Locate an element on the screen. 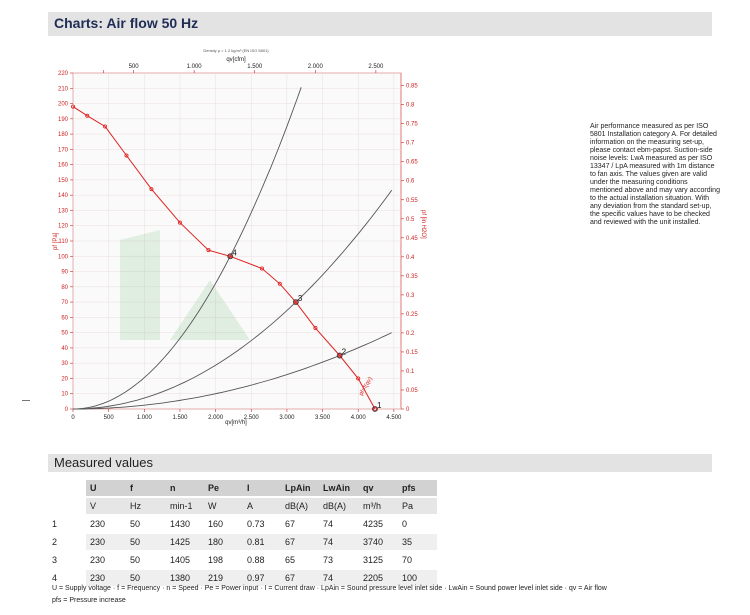 This screenshot has height=615, width=750. table-cell: 180 is located at coordinates (223, 542).